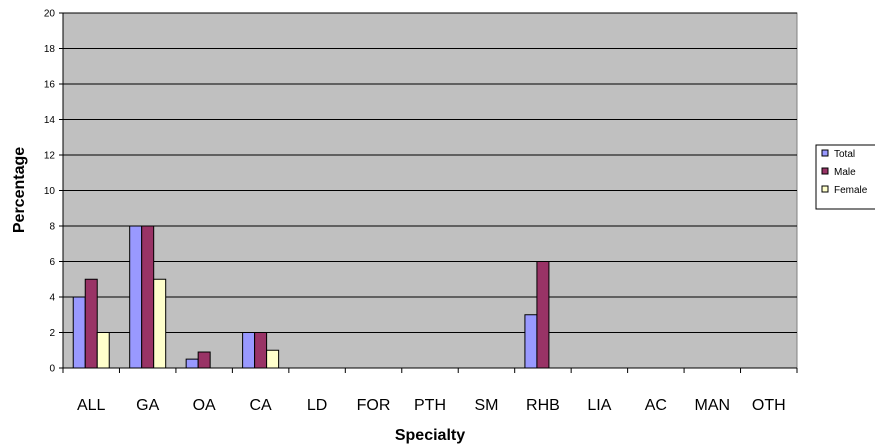 The height and width of the screenshot is (447, 875). Describe the element at coordinates (79, 332) in the screenshot. I see `bar-total-all` at that location.